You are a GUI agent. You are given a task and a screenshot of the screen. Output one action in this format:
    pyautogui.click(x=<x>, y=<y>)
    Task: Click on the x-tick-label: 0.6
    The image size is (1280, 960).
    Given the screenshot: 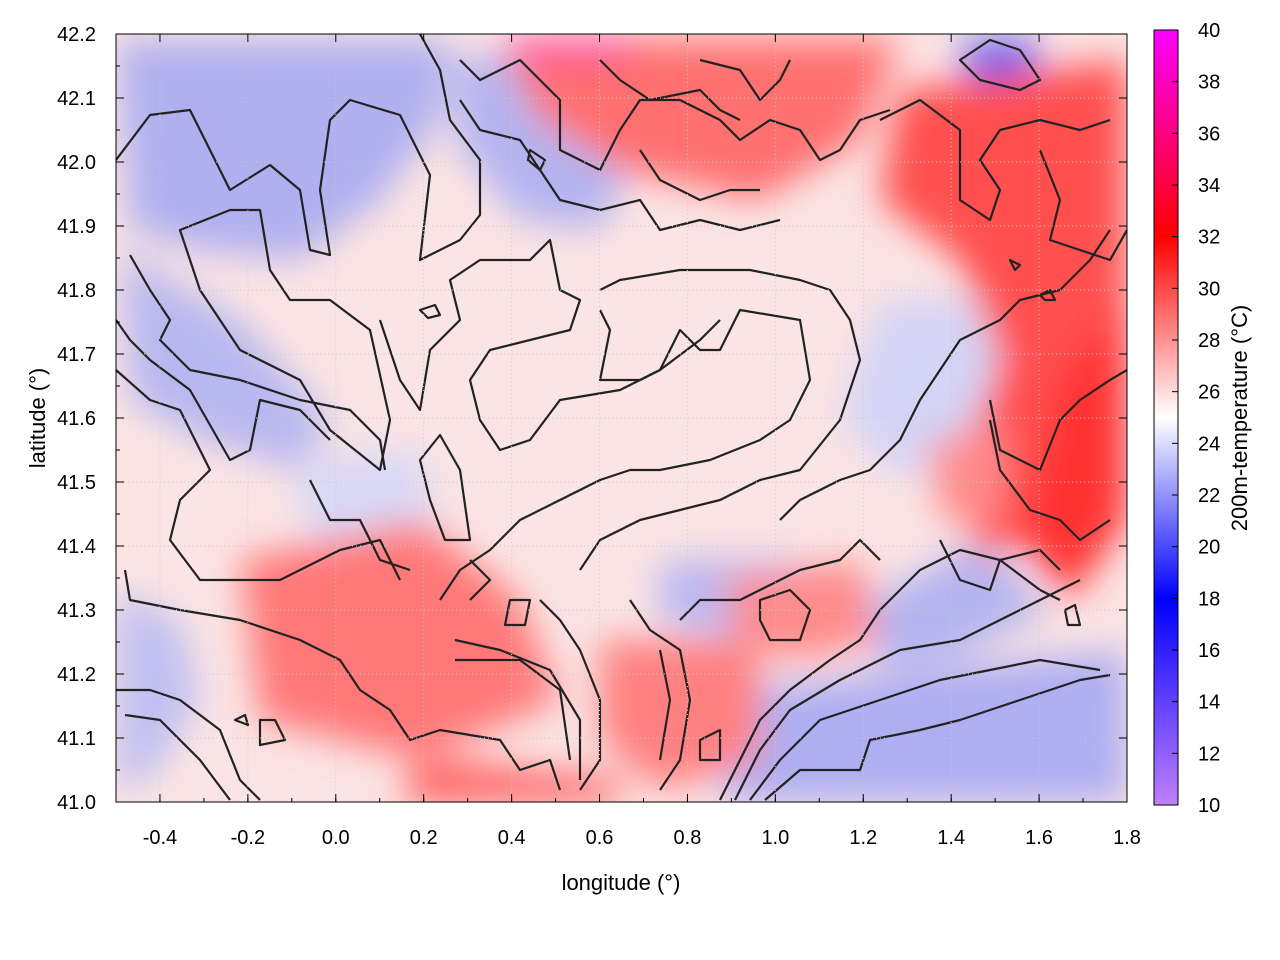 What is the action you would take?
    pyautogui.click(x=600, y=838)
    